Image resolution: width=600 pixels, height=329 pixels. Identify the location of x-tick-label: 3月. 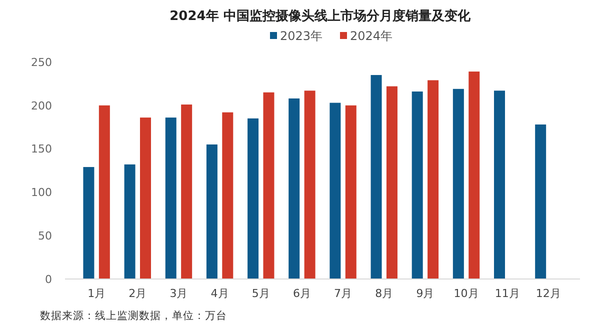
(179, 293).